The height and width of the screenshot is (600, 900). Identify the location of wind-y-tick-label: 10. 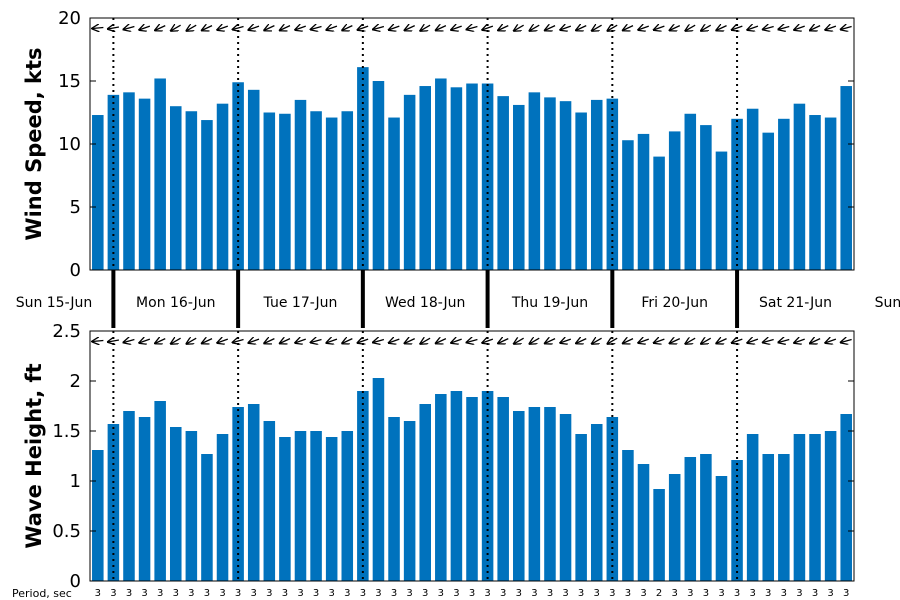
(69, 144).